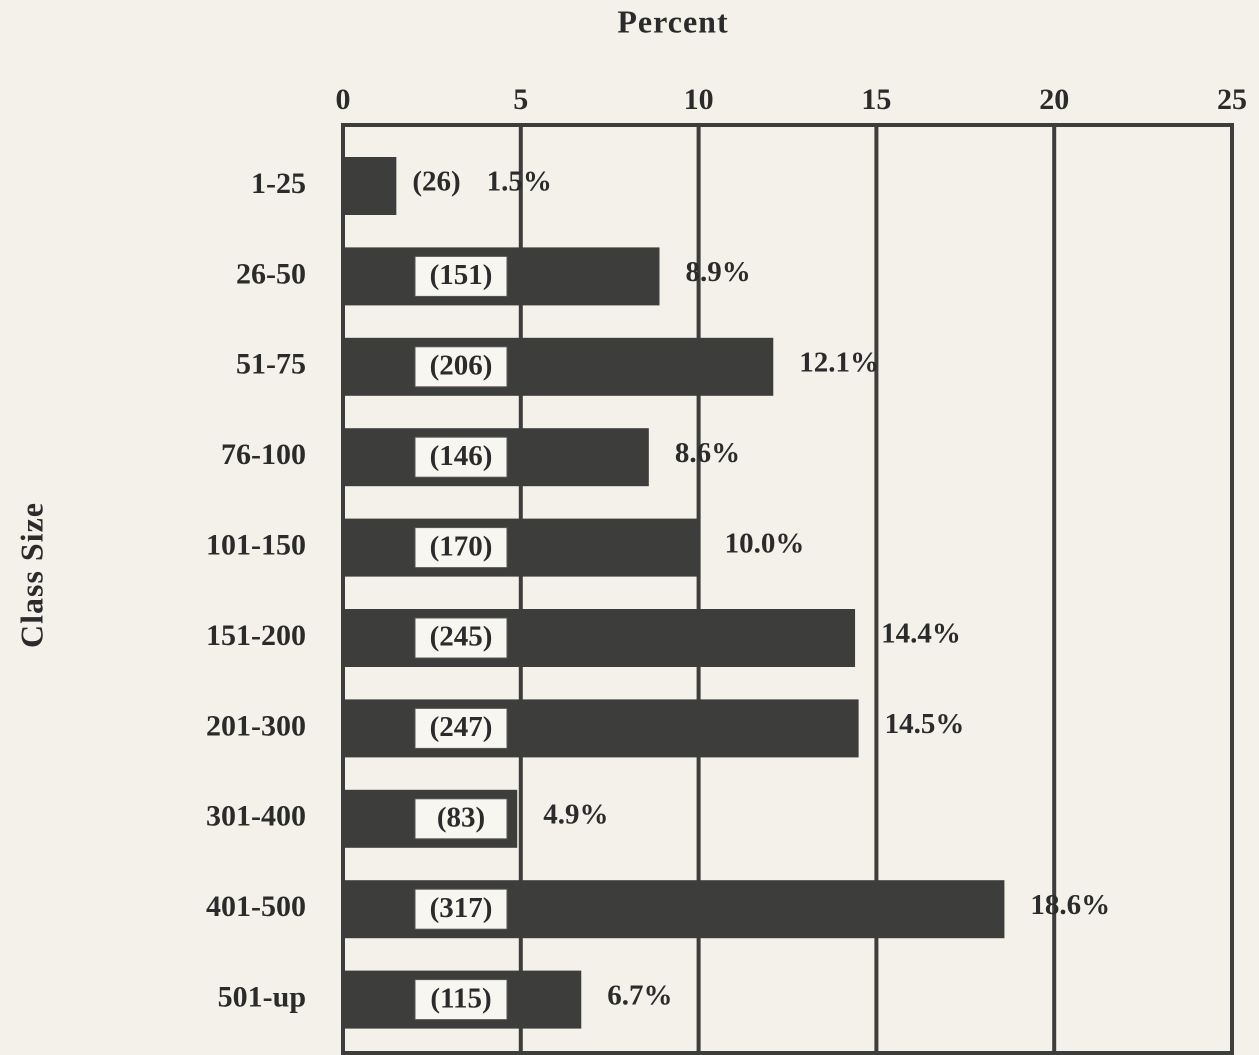 The width and height of the screenshot is (1259, 1055). Describe the element at coordinates (1070, 905) in the screenshot. I see `value-label: 18.6%` at that location.